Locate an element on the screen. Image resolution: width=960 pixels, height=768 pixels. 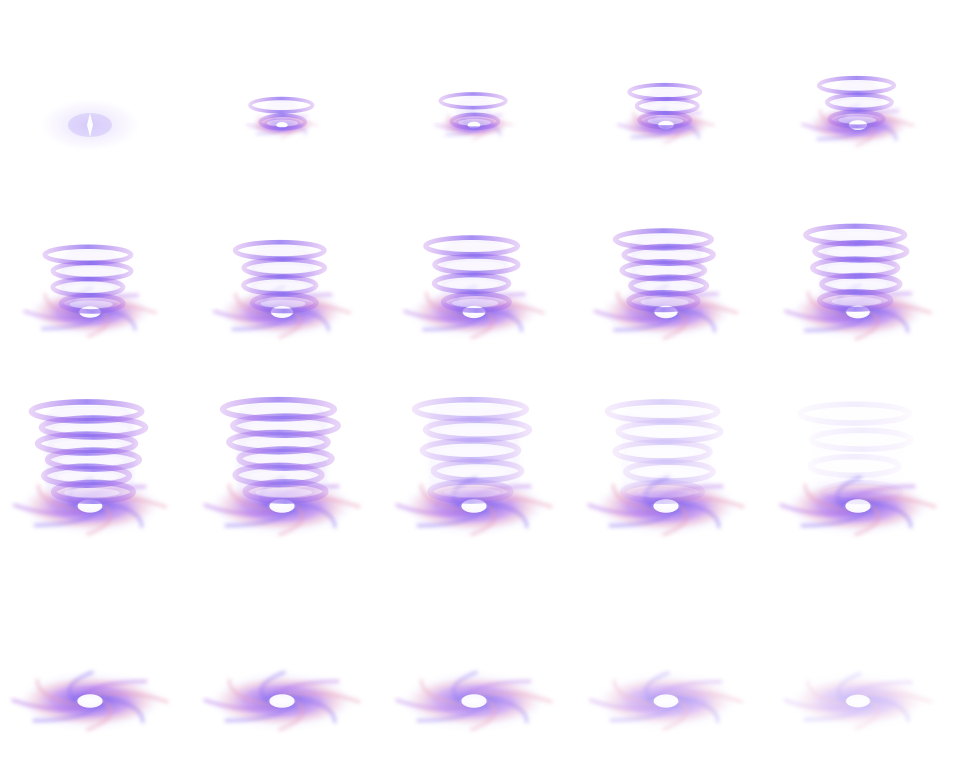
flash-glow is located at coordinates (90, 125).